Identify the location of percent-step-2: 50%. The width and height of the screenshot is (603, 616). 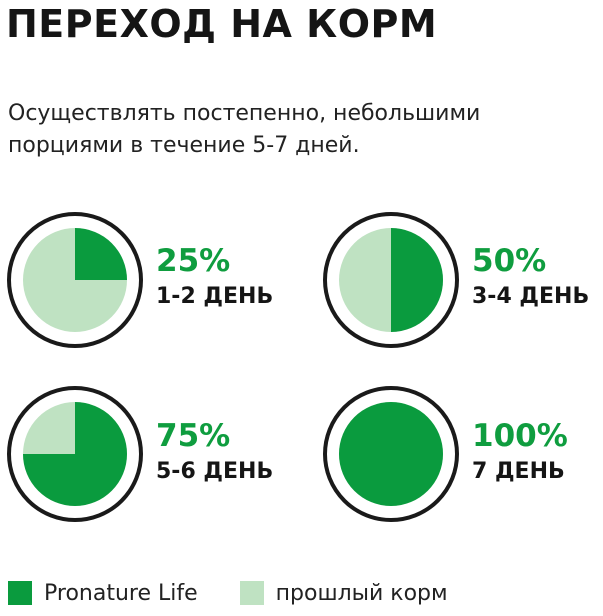
(509, 261).